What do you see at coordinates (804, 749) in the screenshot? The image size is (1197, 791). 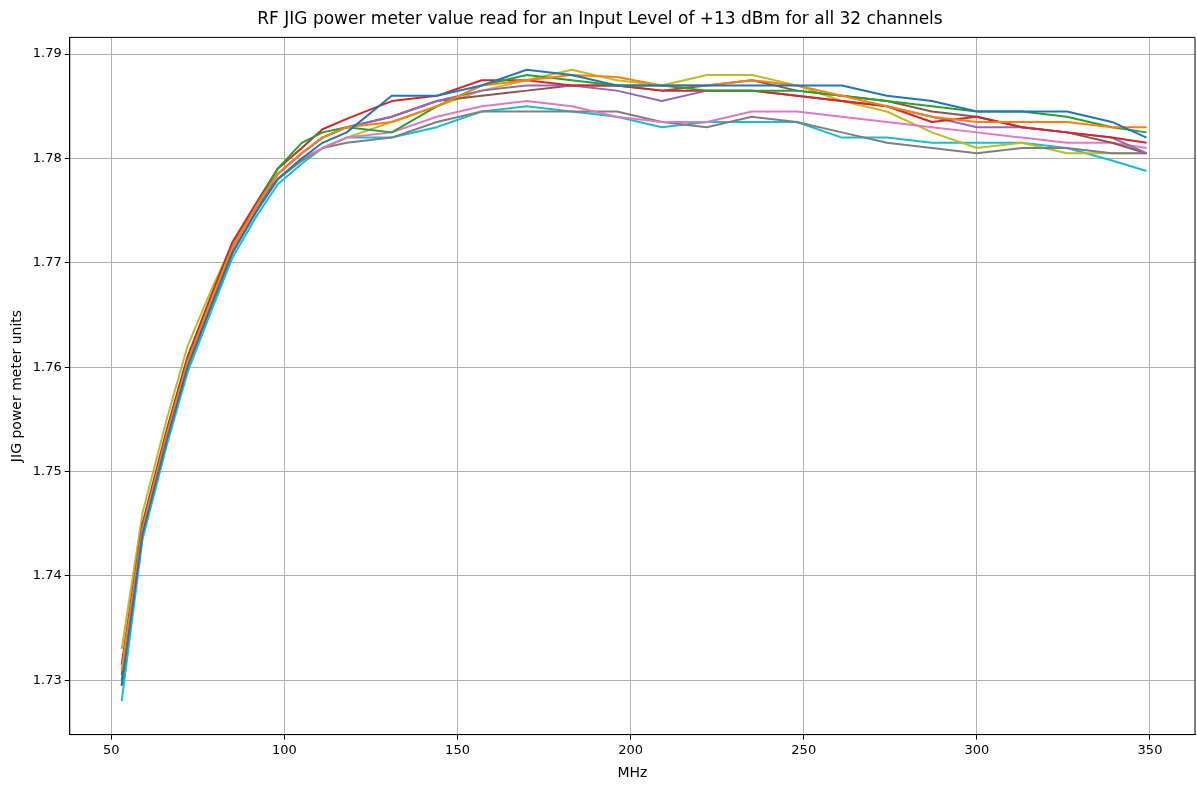 I see `x-tick-label: 250` at bounding box center [804, 749].